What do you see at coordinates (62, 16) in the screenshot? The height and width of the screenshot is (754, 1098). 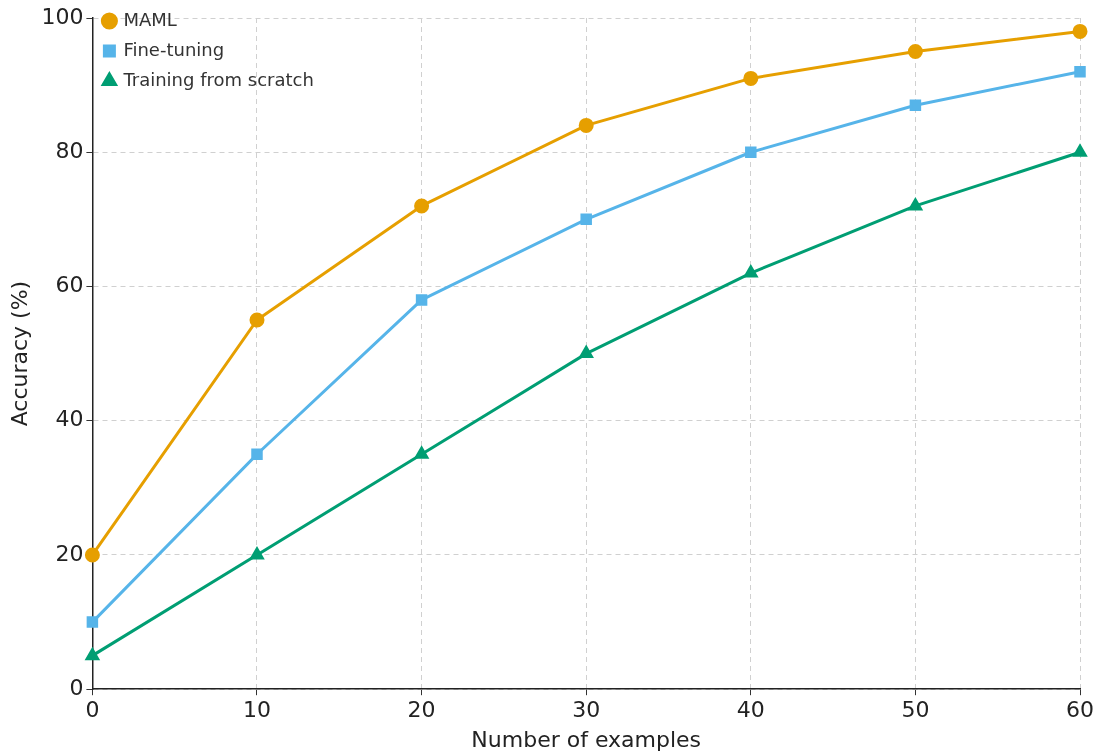 I see `y-tick-label: 100` at bounding box center [62, 16].